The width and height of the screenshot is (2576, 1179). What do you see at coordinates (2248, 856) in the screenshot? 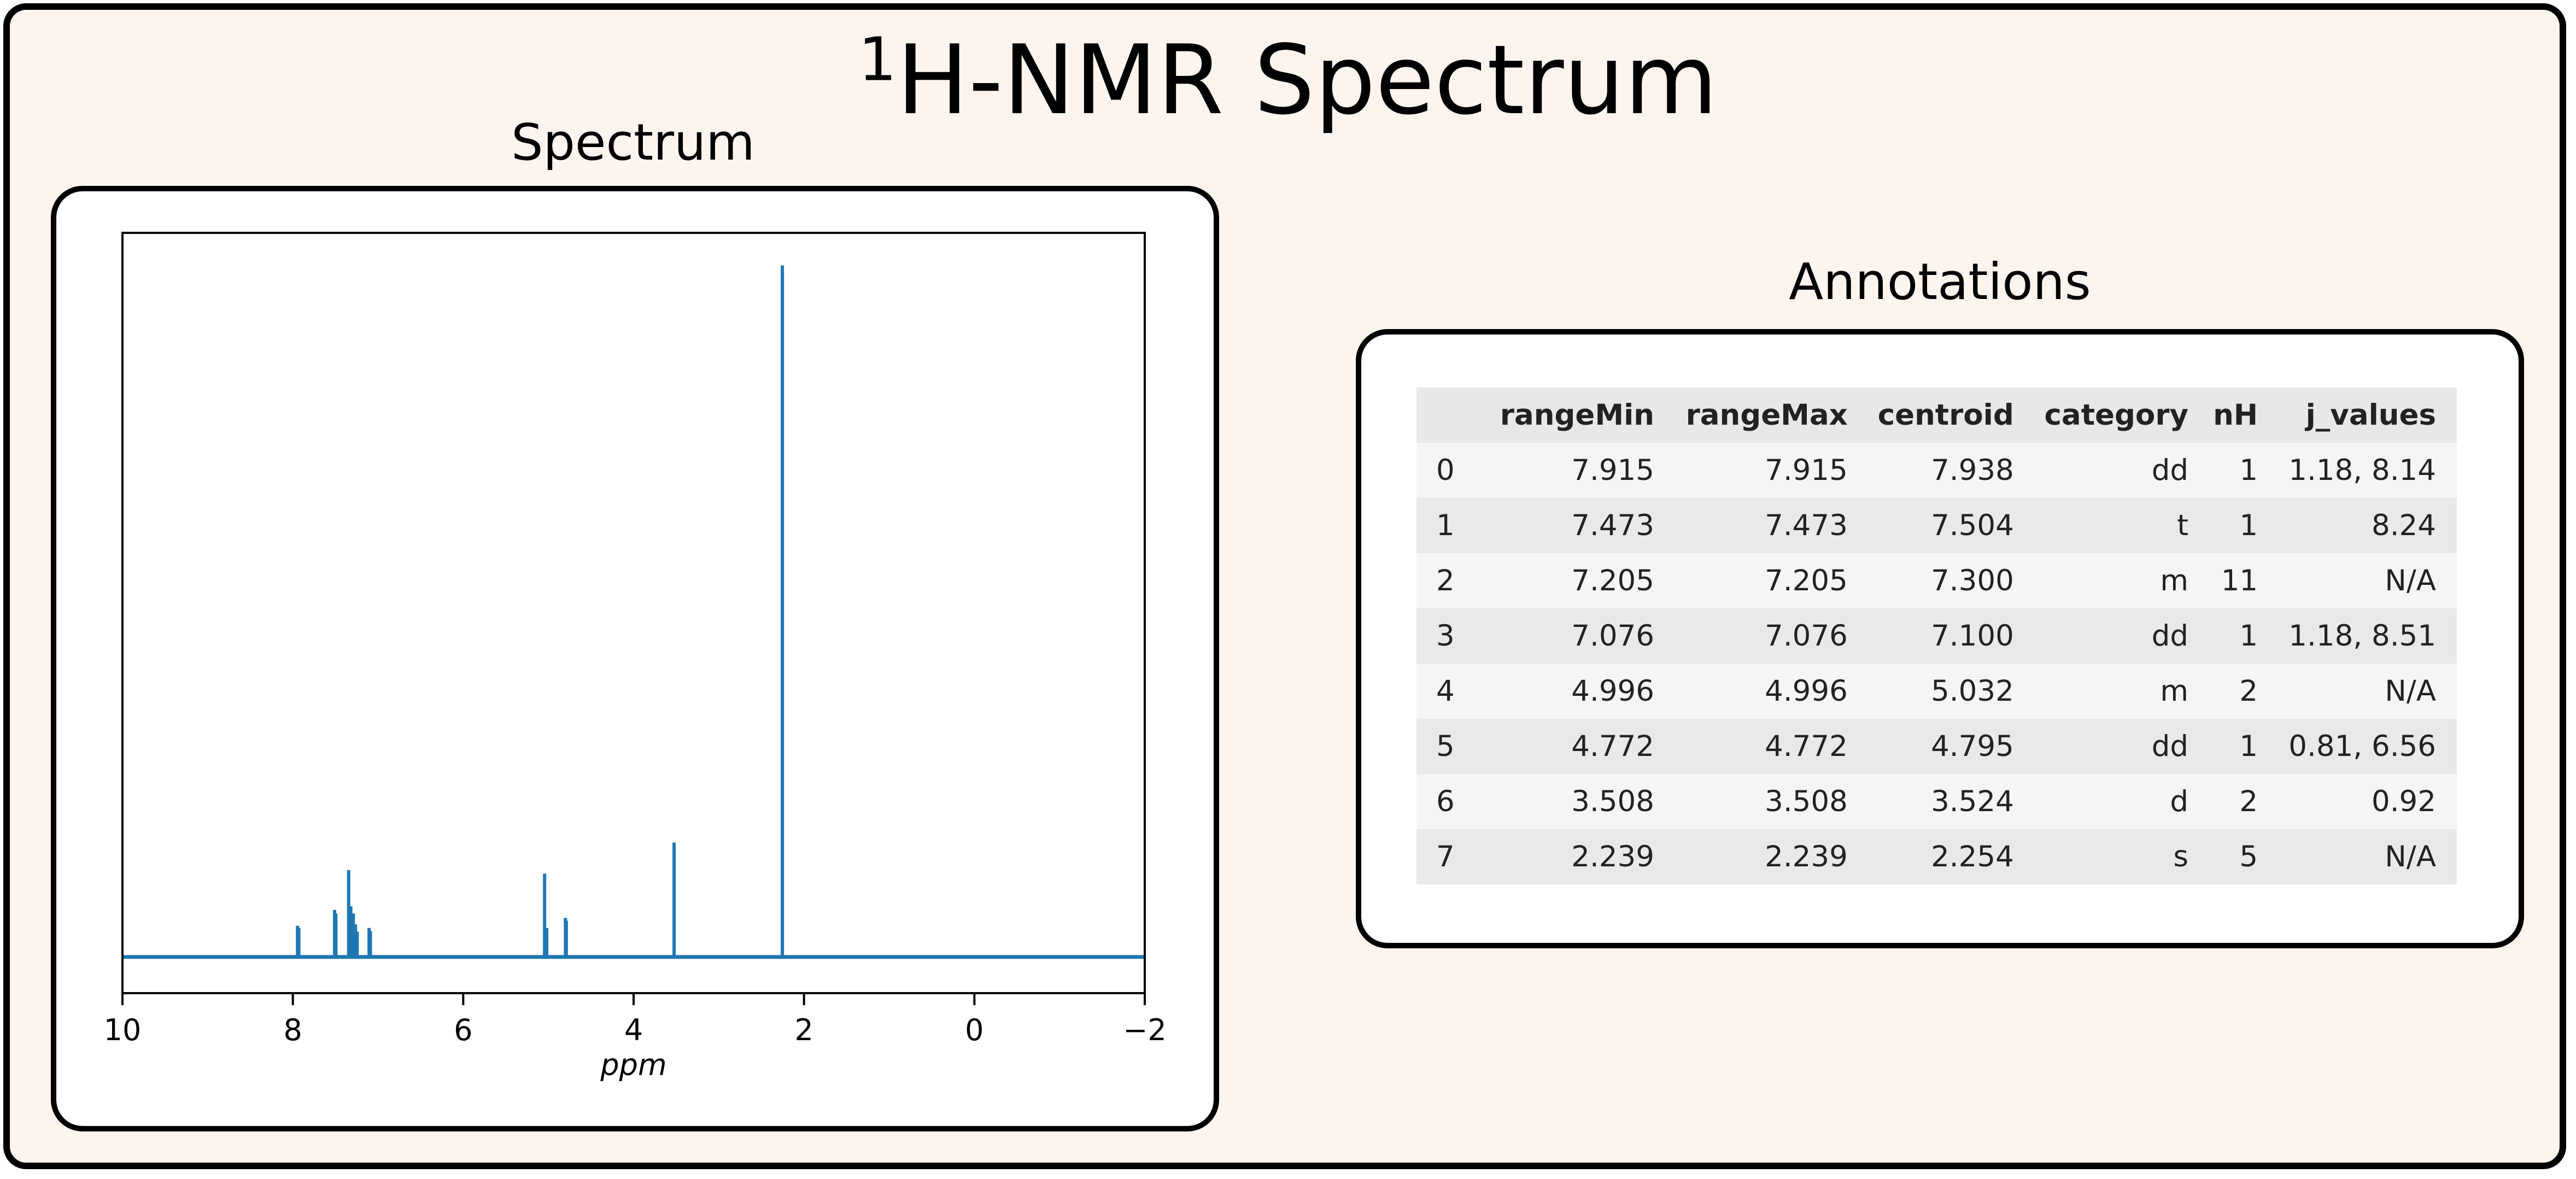
I see `table-cell: 5` at bounding box center [2248, 856].